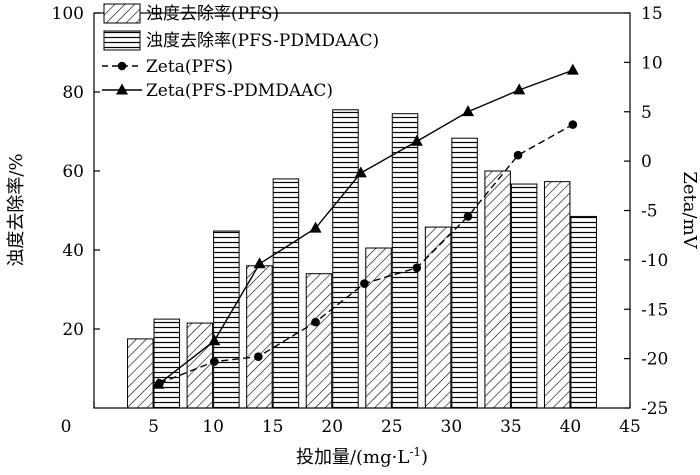 The height and width of the screenshot is (475, 700). Describe the element at coordinates (189, 67) in the screenshot. I see `legend-label-2: Zeta(PFS)` at that location.